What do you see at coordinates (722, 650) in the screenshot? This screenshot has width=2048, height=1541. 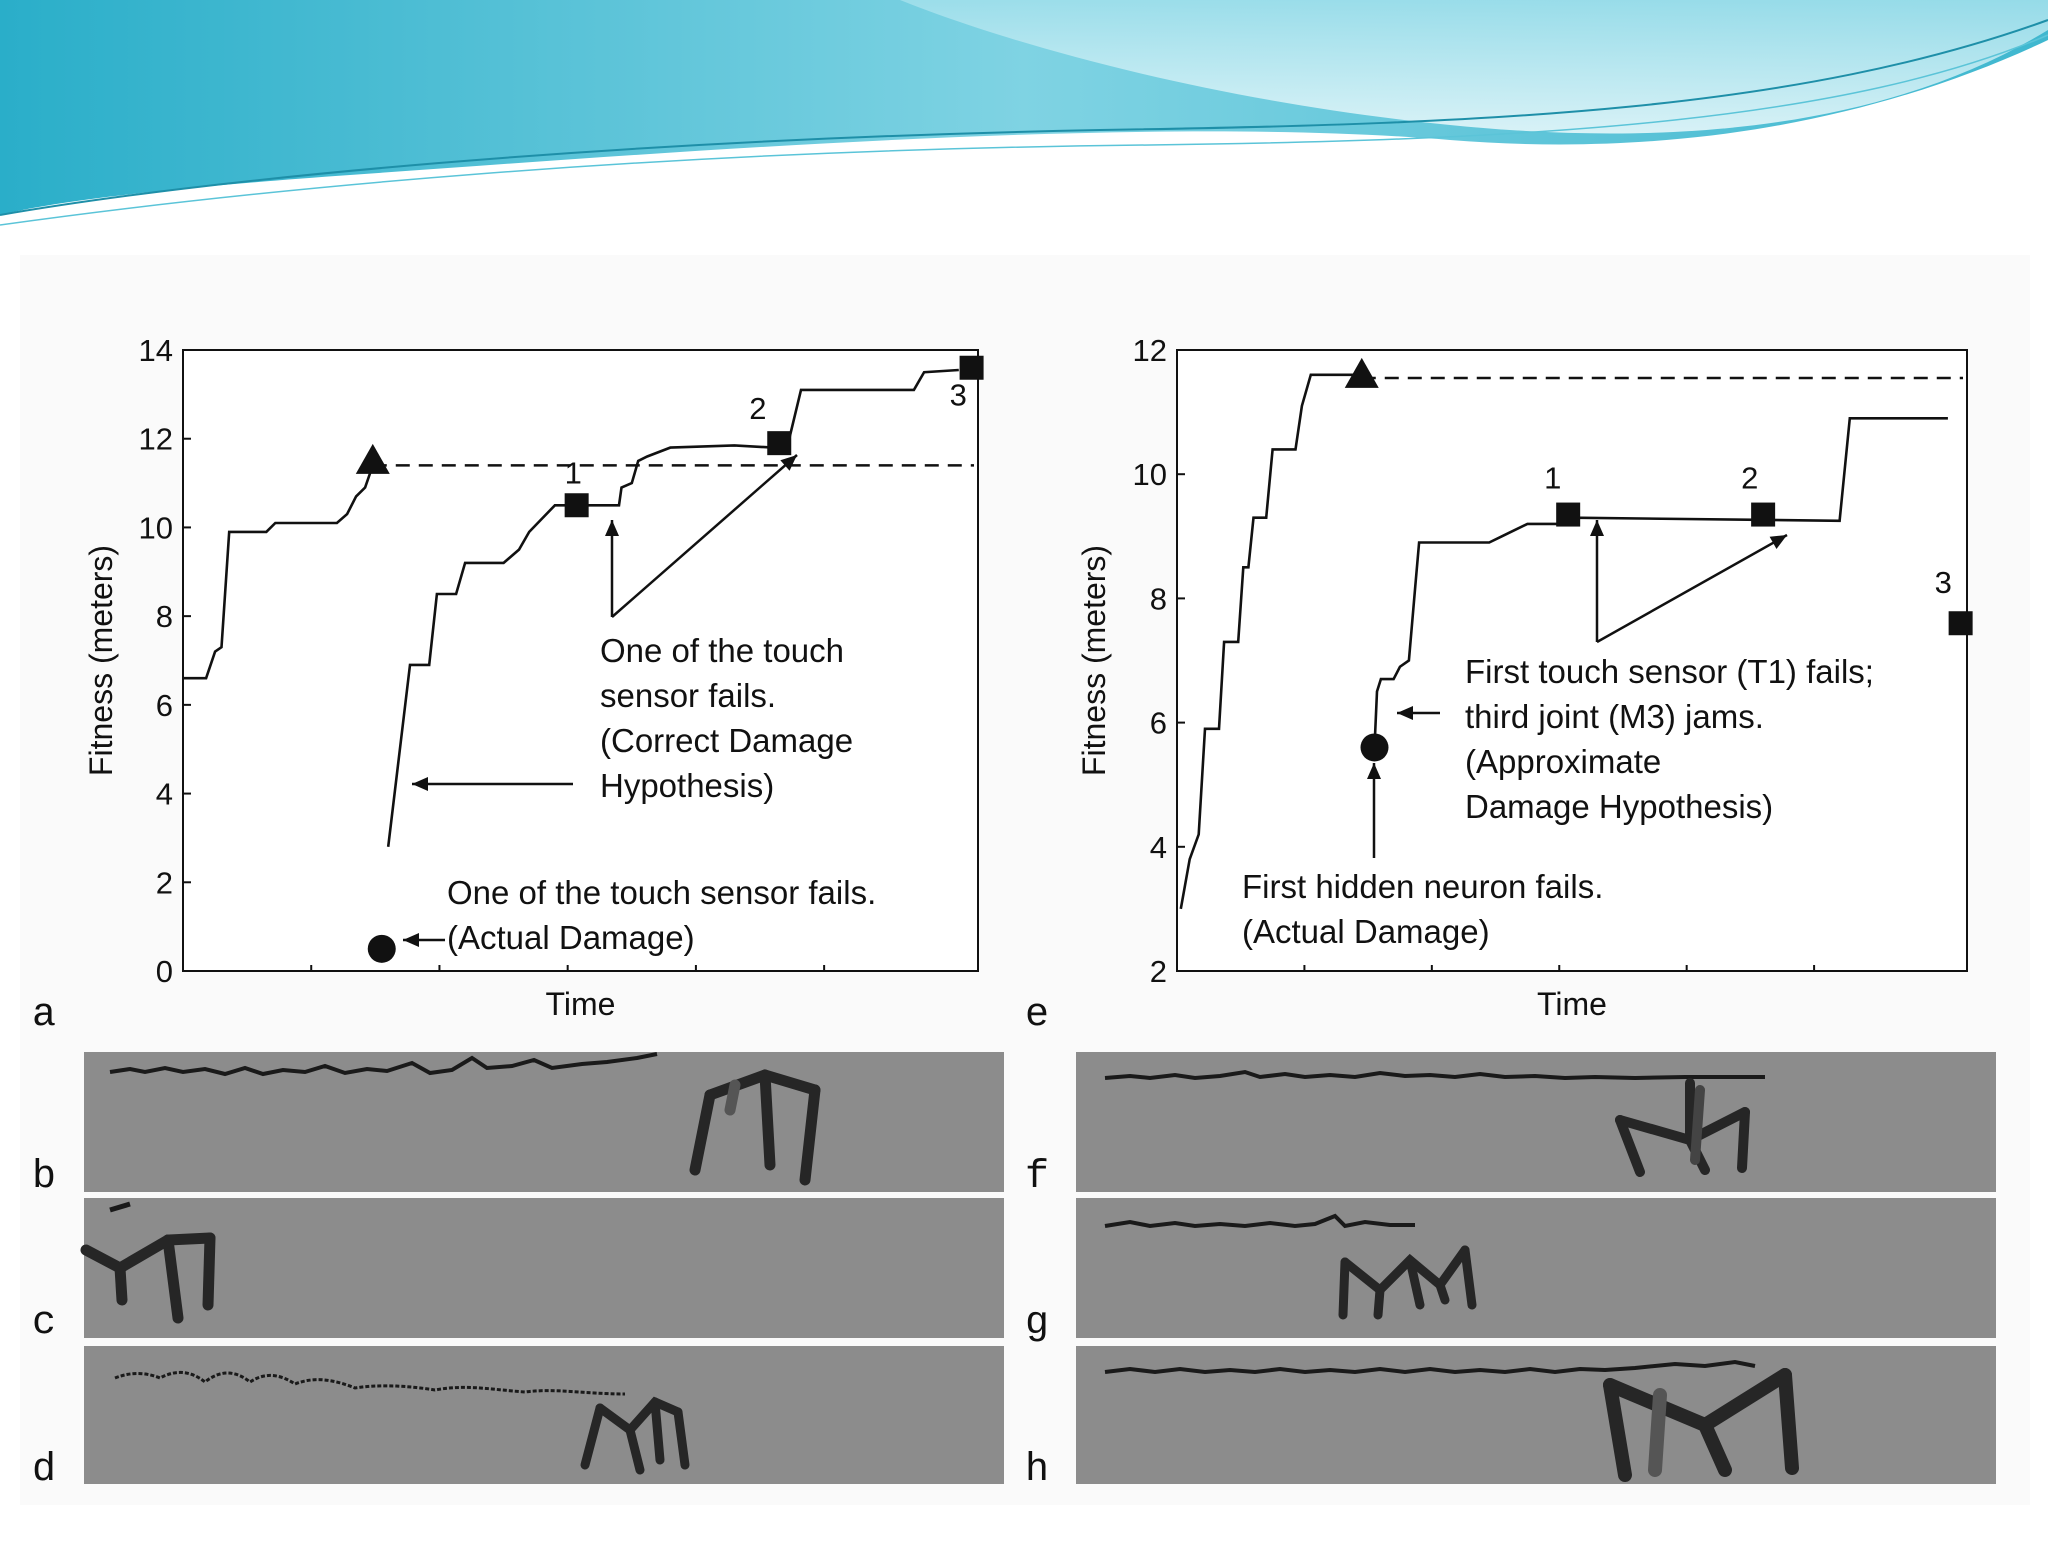 I see `annotation-hypothesis-line: One of the touch` at bounding box center [722, 650].